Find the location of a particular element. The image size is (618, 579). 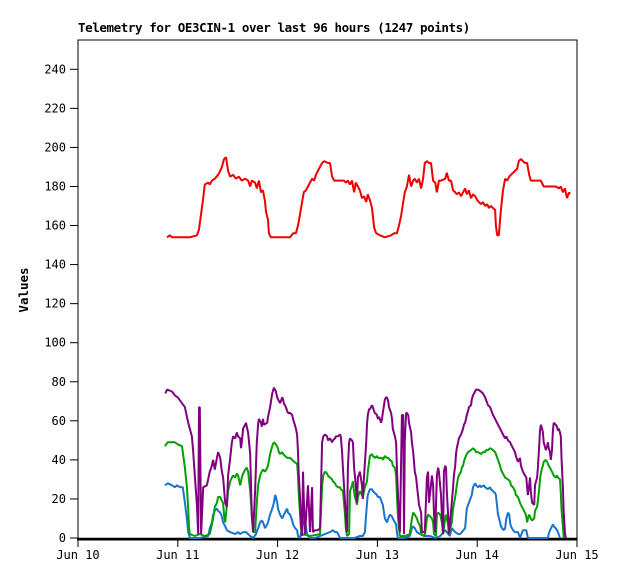

y-tick-label: 180 is located at coordinates (55, 186).